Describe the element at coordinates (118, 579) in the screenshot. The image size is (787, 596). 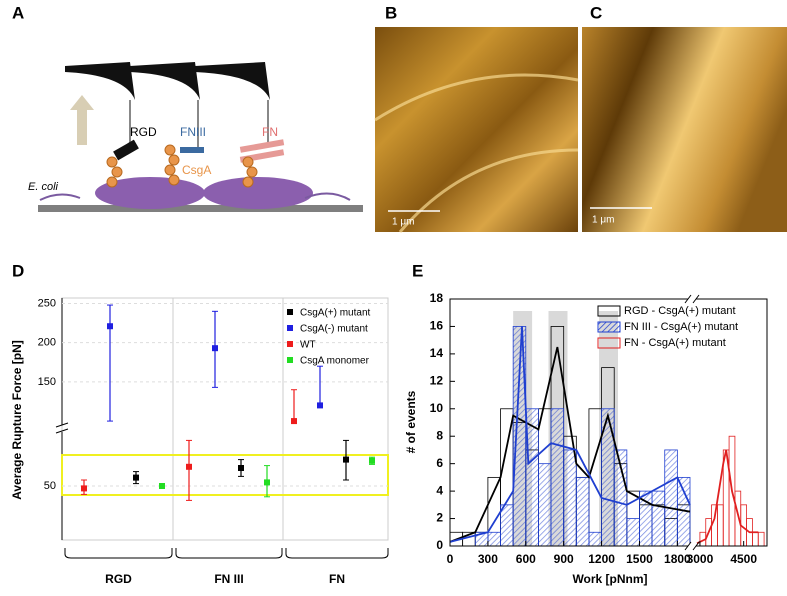
I see `group-label: RGD` at that location.